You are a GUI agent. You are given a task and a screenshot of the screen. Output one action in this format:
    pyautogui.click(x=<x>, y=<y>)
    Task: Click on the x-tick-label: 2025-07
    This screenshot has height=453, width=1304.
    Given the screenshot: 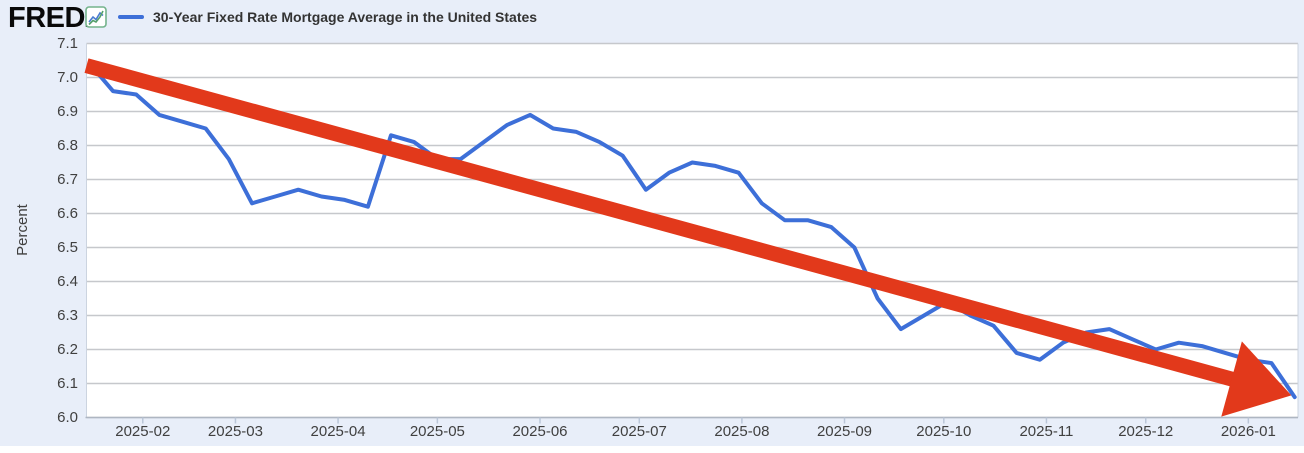 What is the action you would take?
    pyautogui.click(x=639, y=431)
    